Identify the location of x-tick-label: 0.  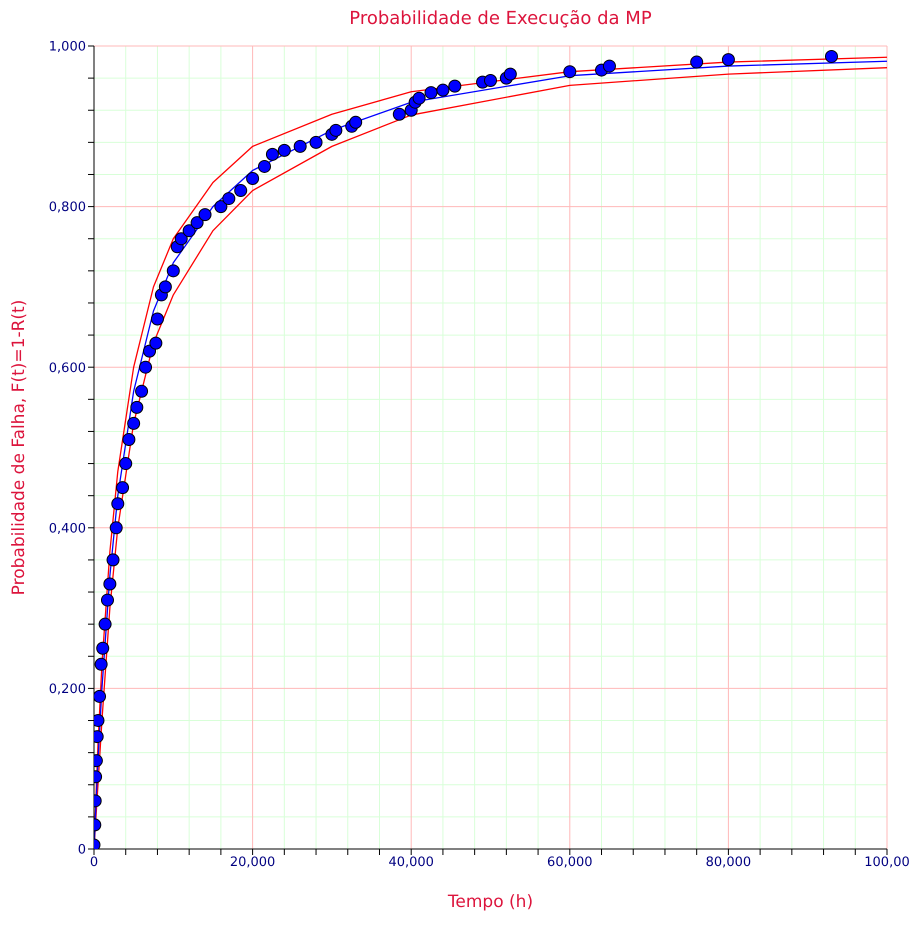
(94, 862).